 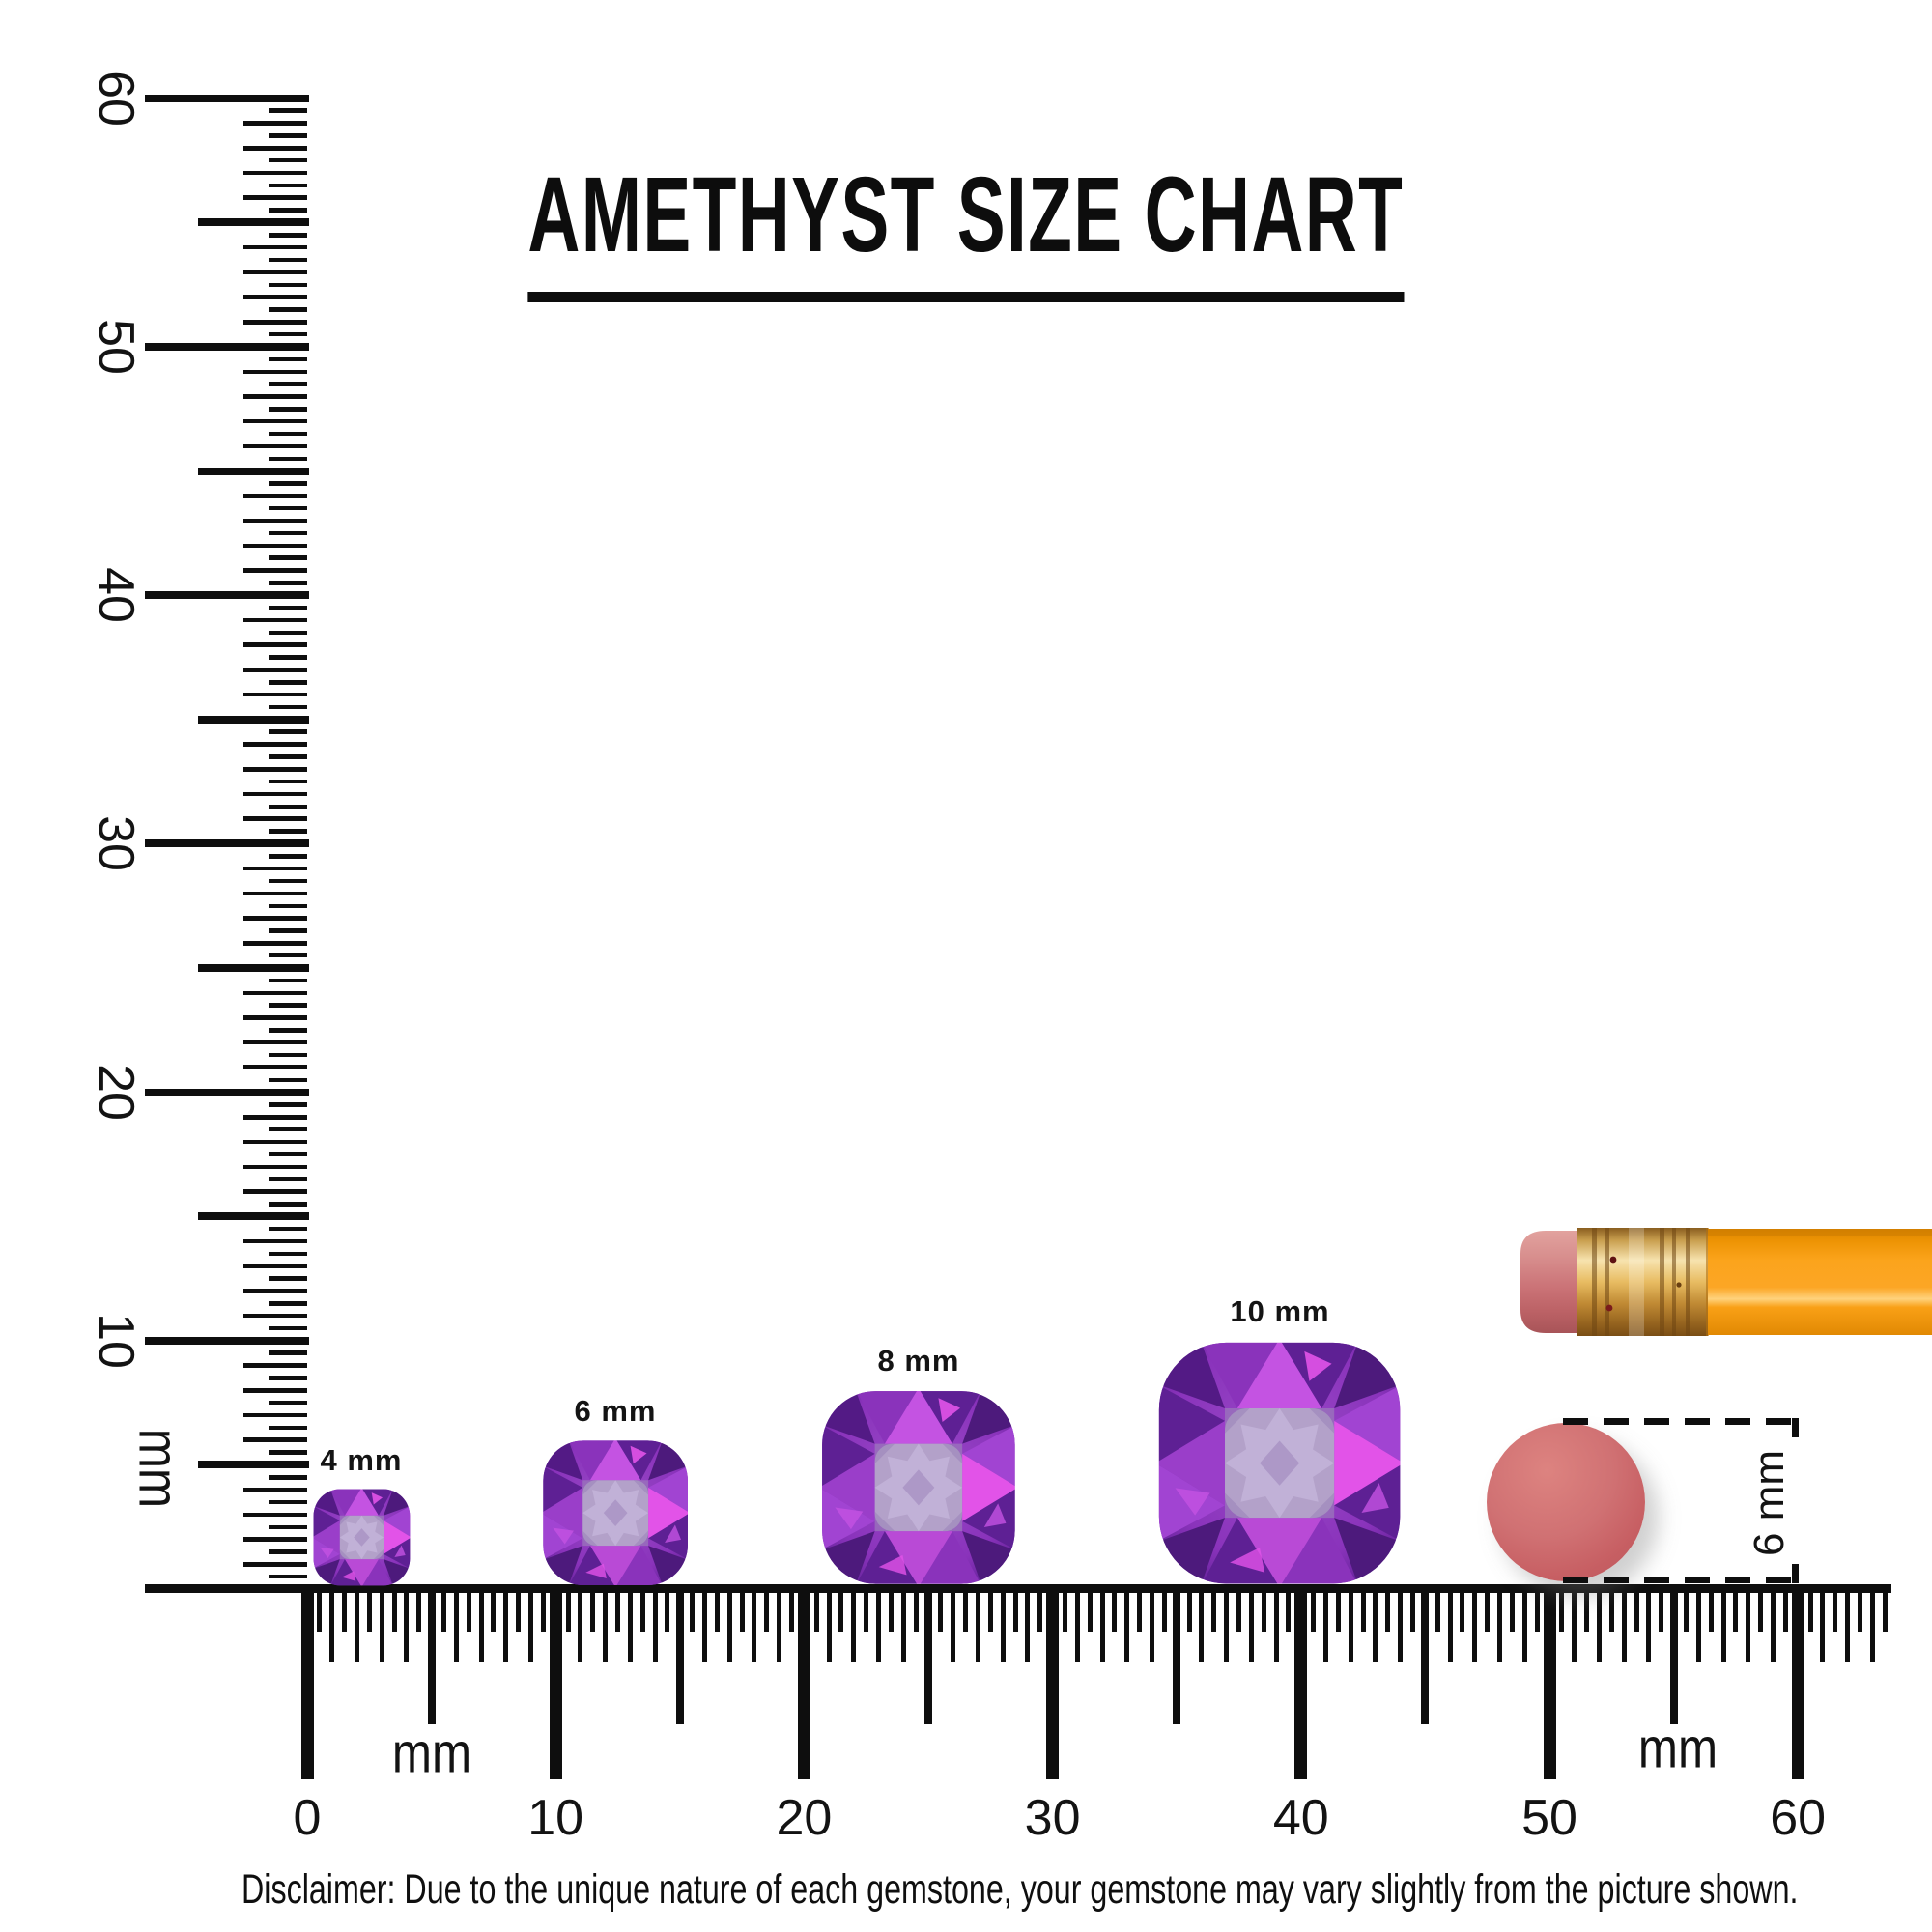 I want to click on gem-size-label: 10 mm, so click(x=1280, y=1310).